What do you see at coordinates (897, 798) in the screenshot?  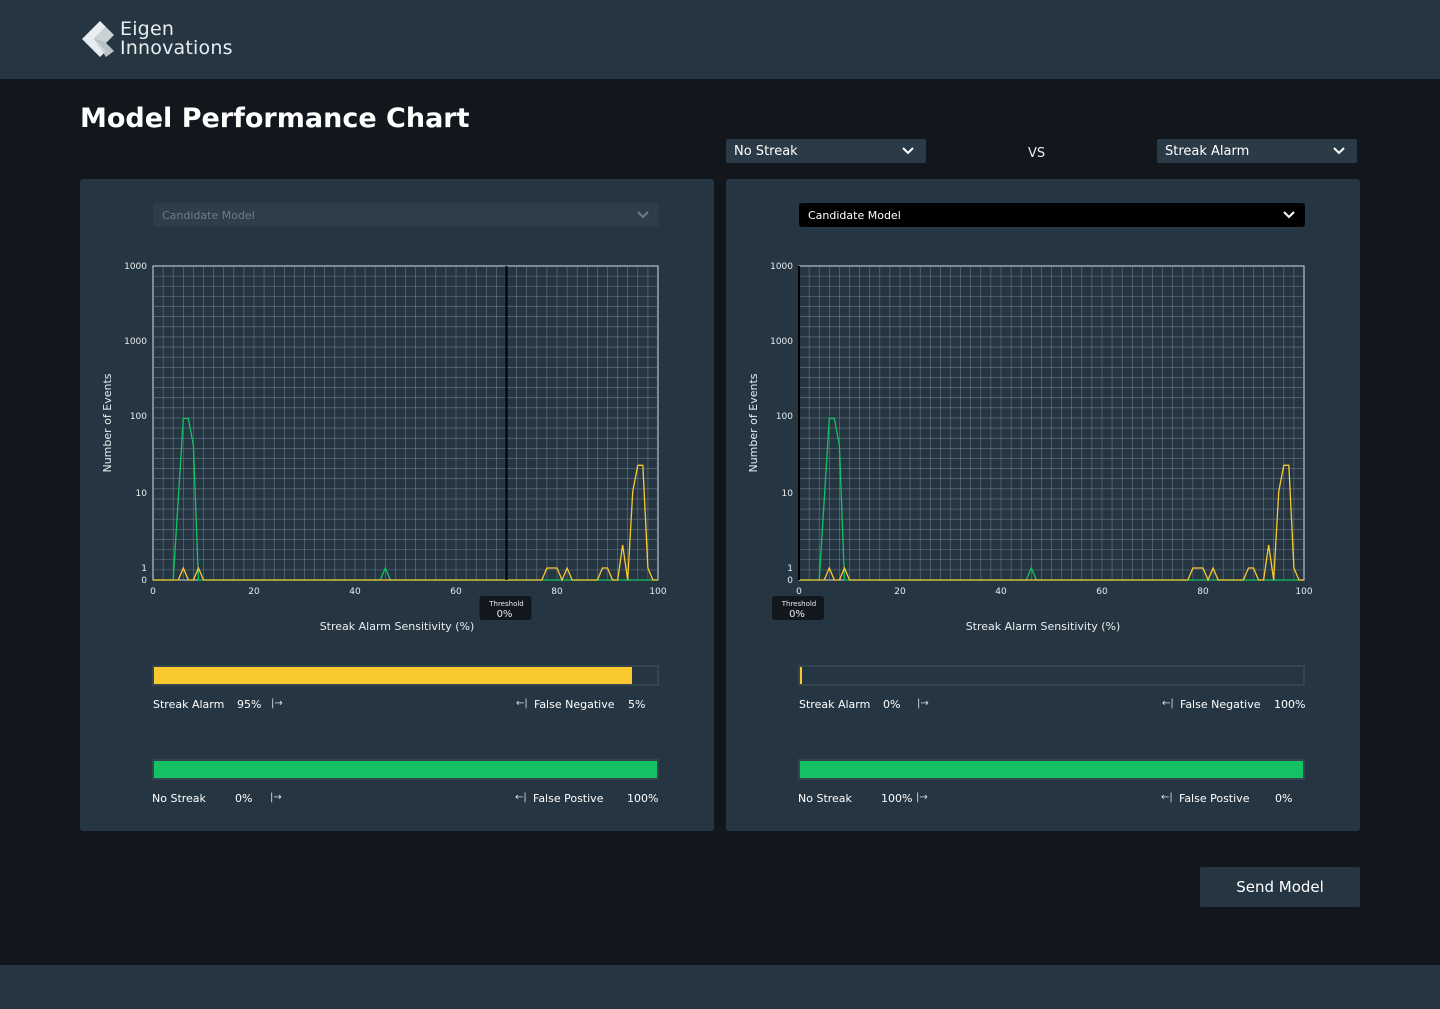 I see `no-streak-value: 100%` at bounding box center [897, 798].